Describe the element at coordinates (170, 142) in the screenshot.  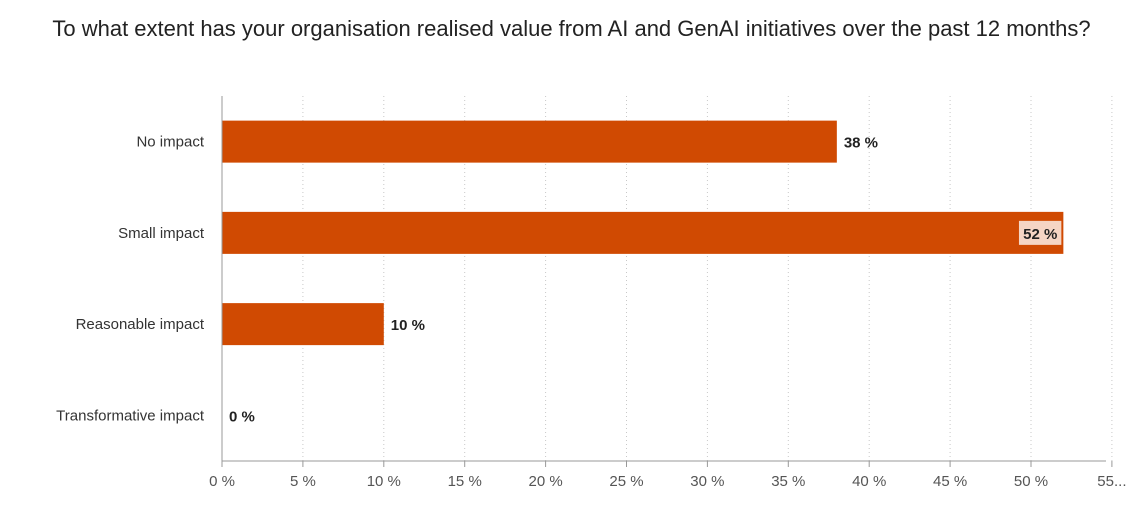
I see `category-label: No impact` at that location.